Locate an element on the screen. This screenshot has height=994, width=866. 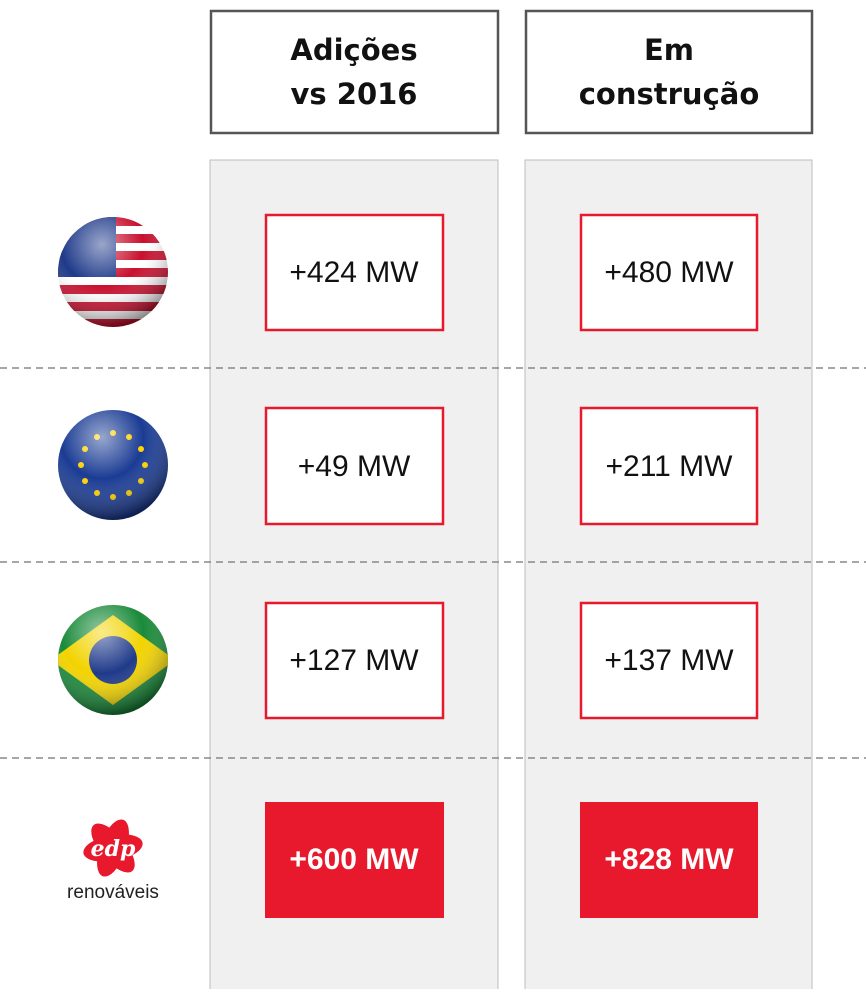
flag-br is located at coordinates (113, 660).